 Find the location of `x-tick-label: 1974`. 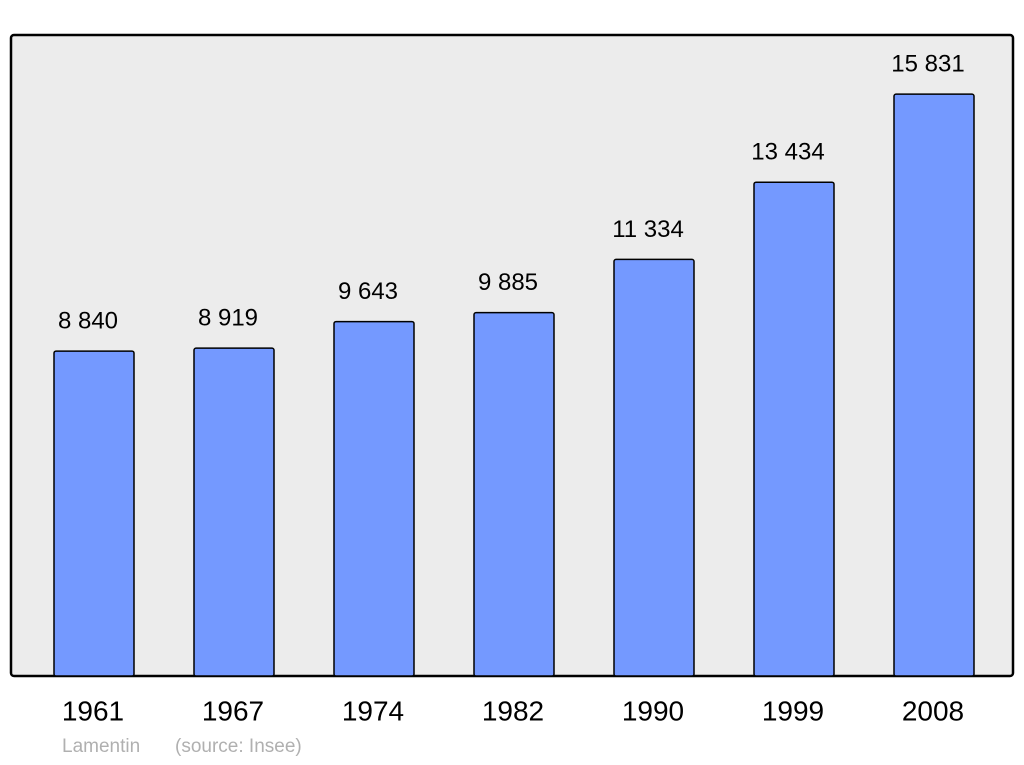

x-tick-label: 1974 is located at coordinates (373, 710).